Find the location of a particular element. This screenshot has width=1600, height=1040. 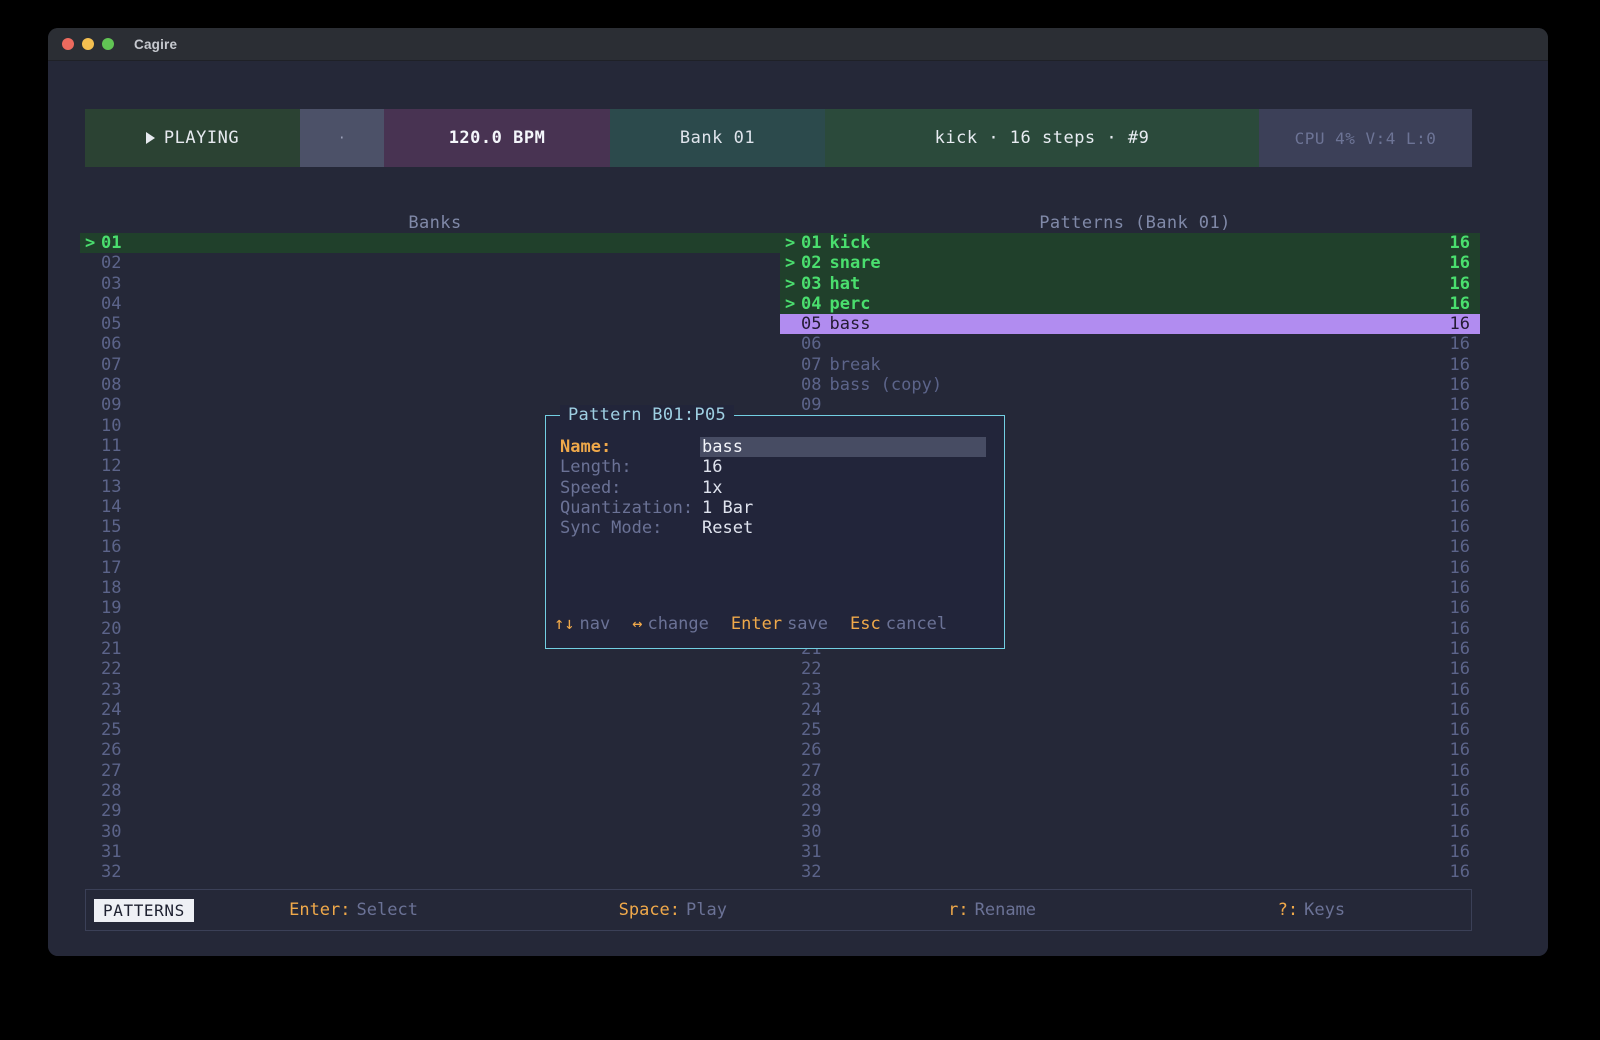

pattern-row-index: 30 is located at coordinates (811, 831).